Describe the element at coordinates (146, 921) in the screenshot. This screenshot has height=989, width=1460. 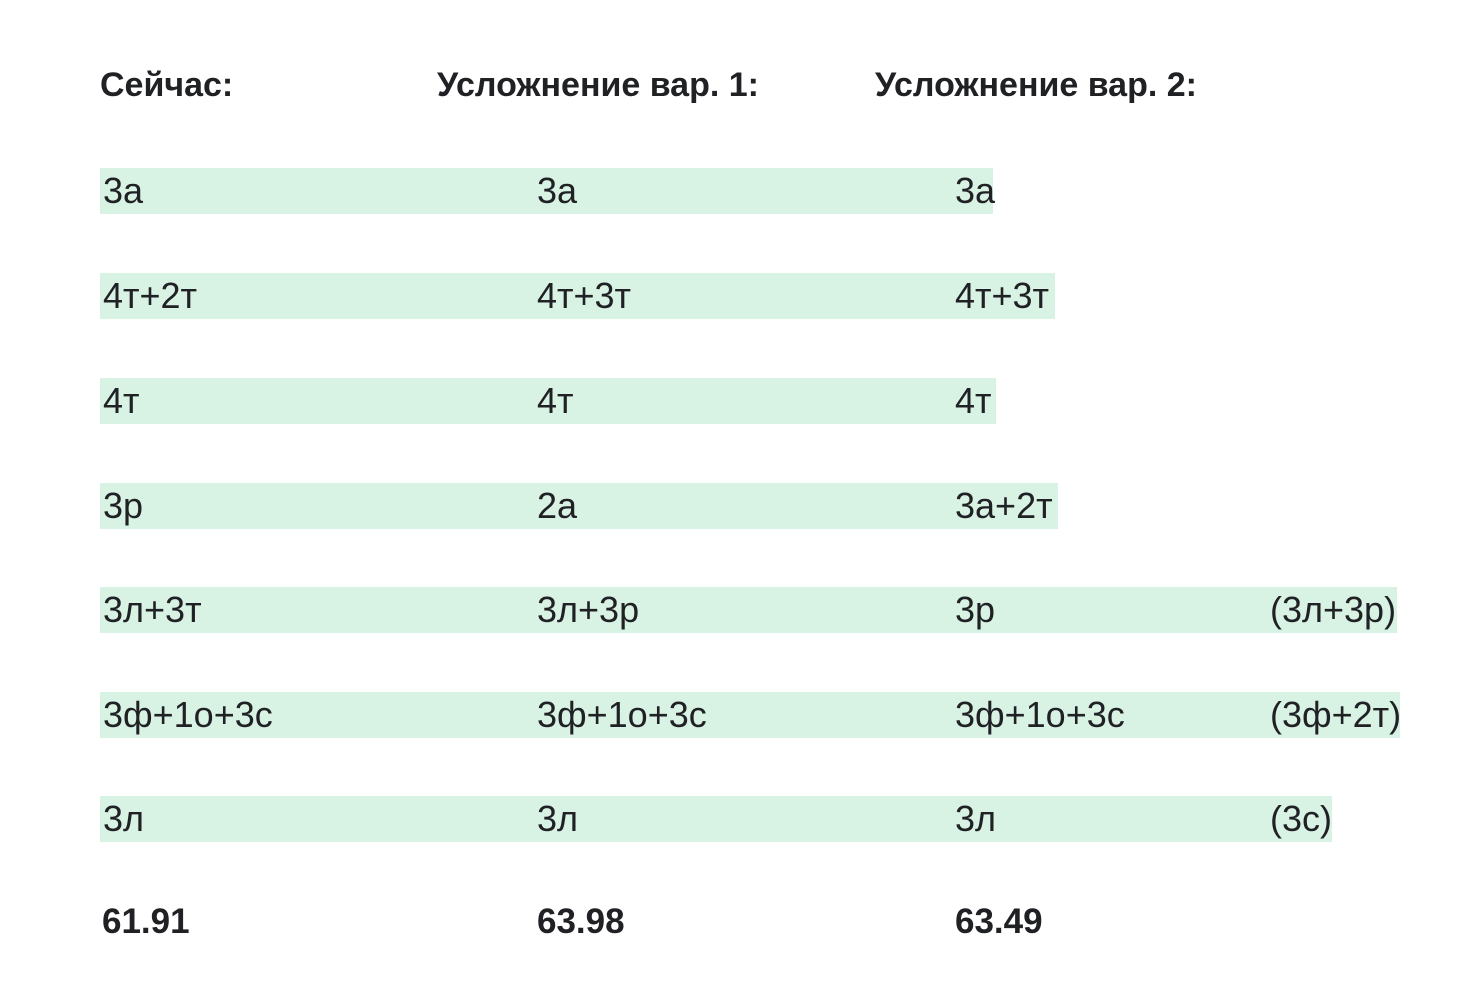
I see `total-now: 61.91` at that location.